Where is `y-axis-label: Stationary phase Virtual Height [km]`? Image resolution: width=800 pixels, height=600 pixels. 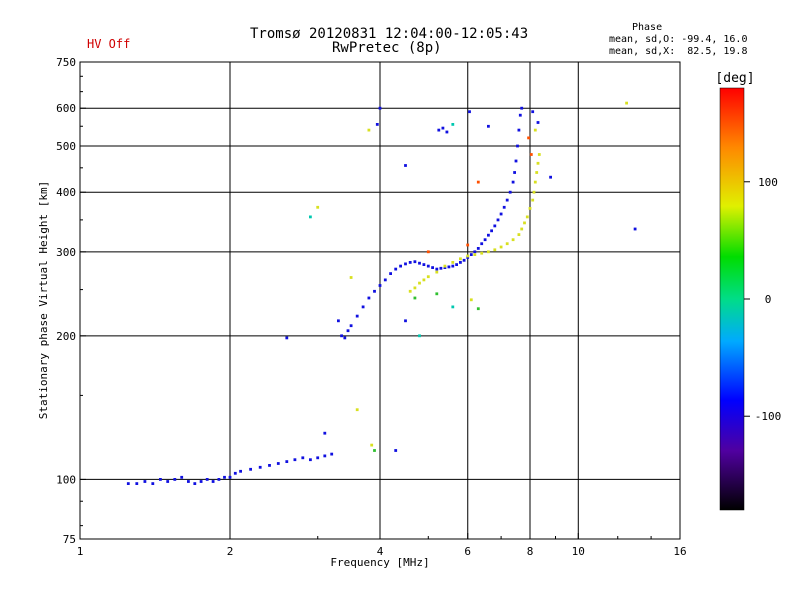 y-axis-label: Stationary phase Virtual Height [km] is located at coordinates (43, 300).